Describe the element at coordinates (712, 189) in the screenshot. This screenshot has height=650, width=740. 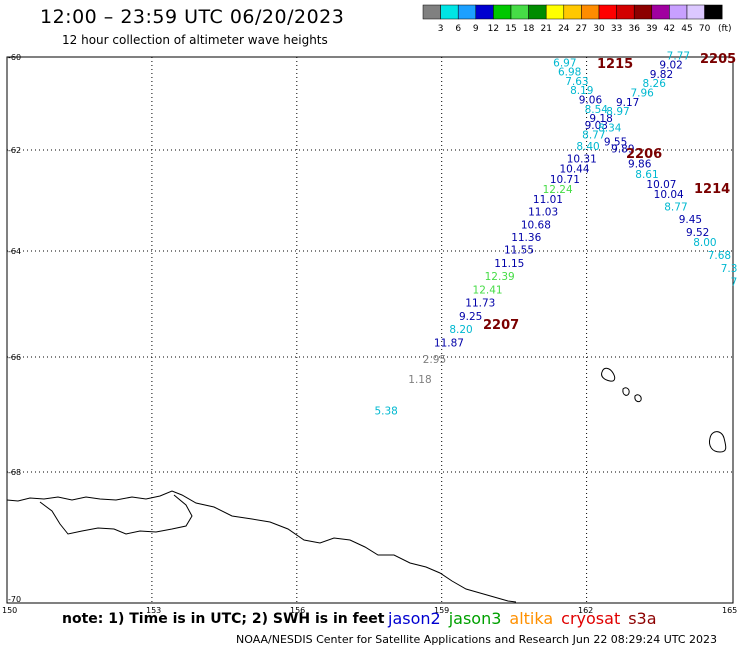
I see `pass-time-label: 1214` at that location.